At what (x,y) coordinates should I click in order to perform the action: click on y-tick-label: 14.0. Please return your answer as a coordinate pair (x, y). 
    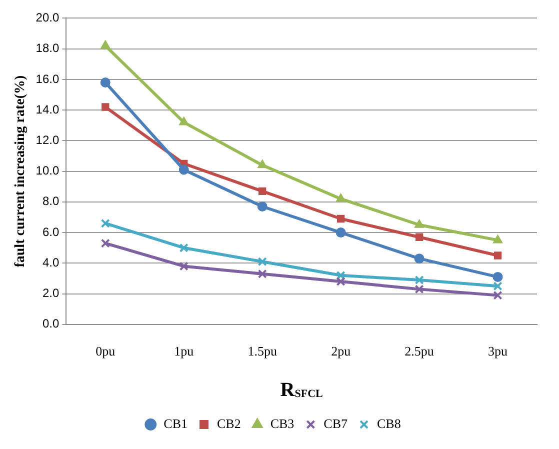
    Looking at the image, I should click on (48, 109).